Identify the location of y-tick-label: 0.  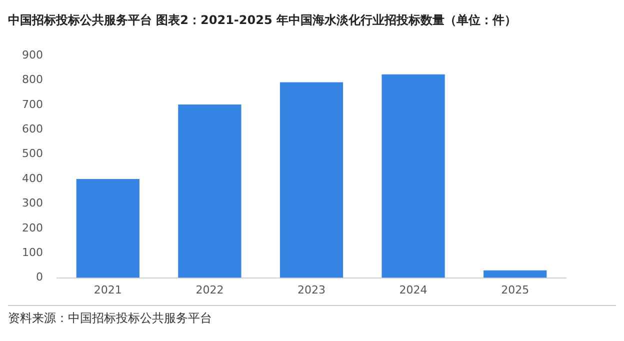
(39, 277).